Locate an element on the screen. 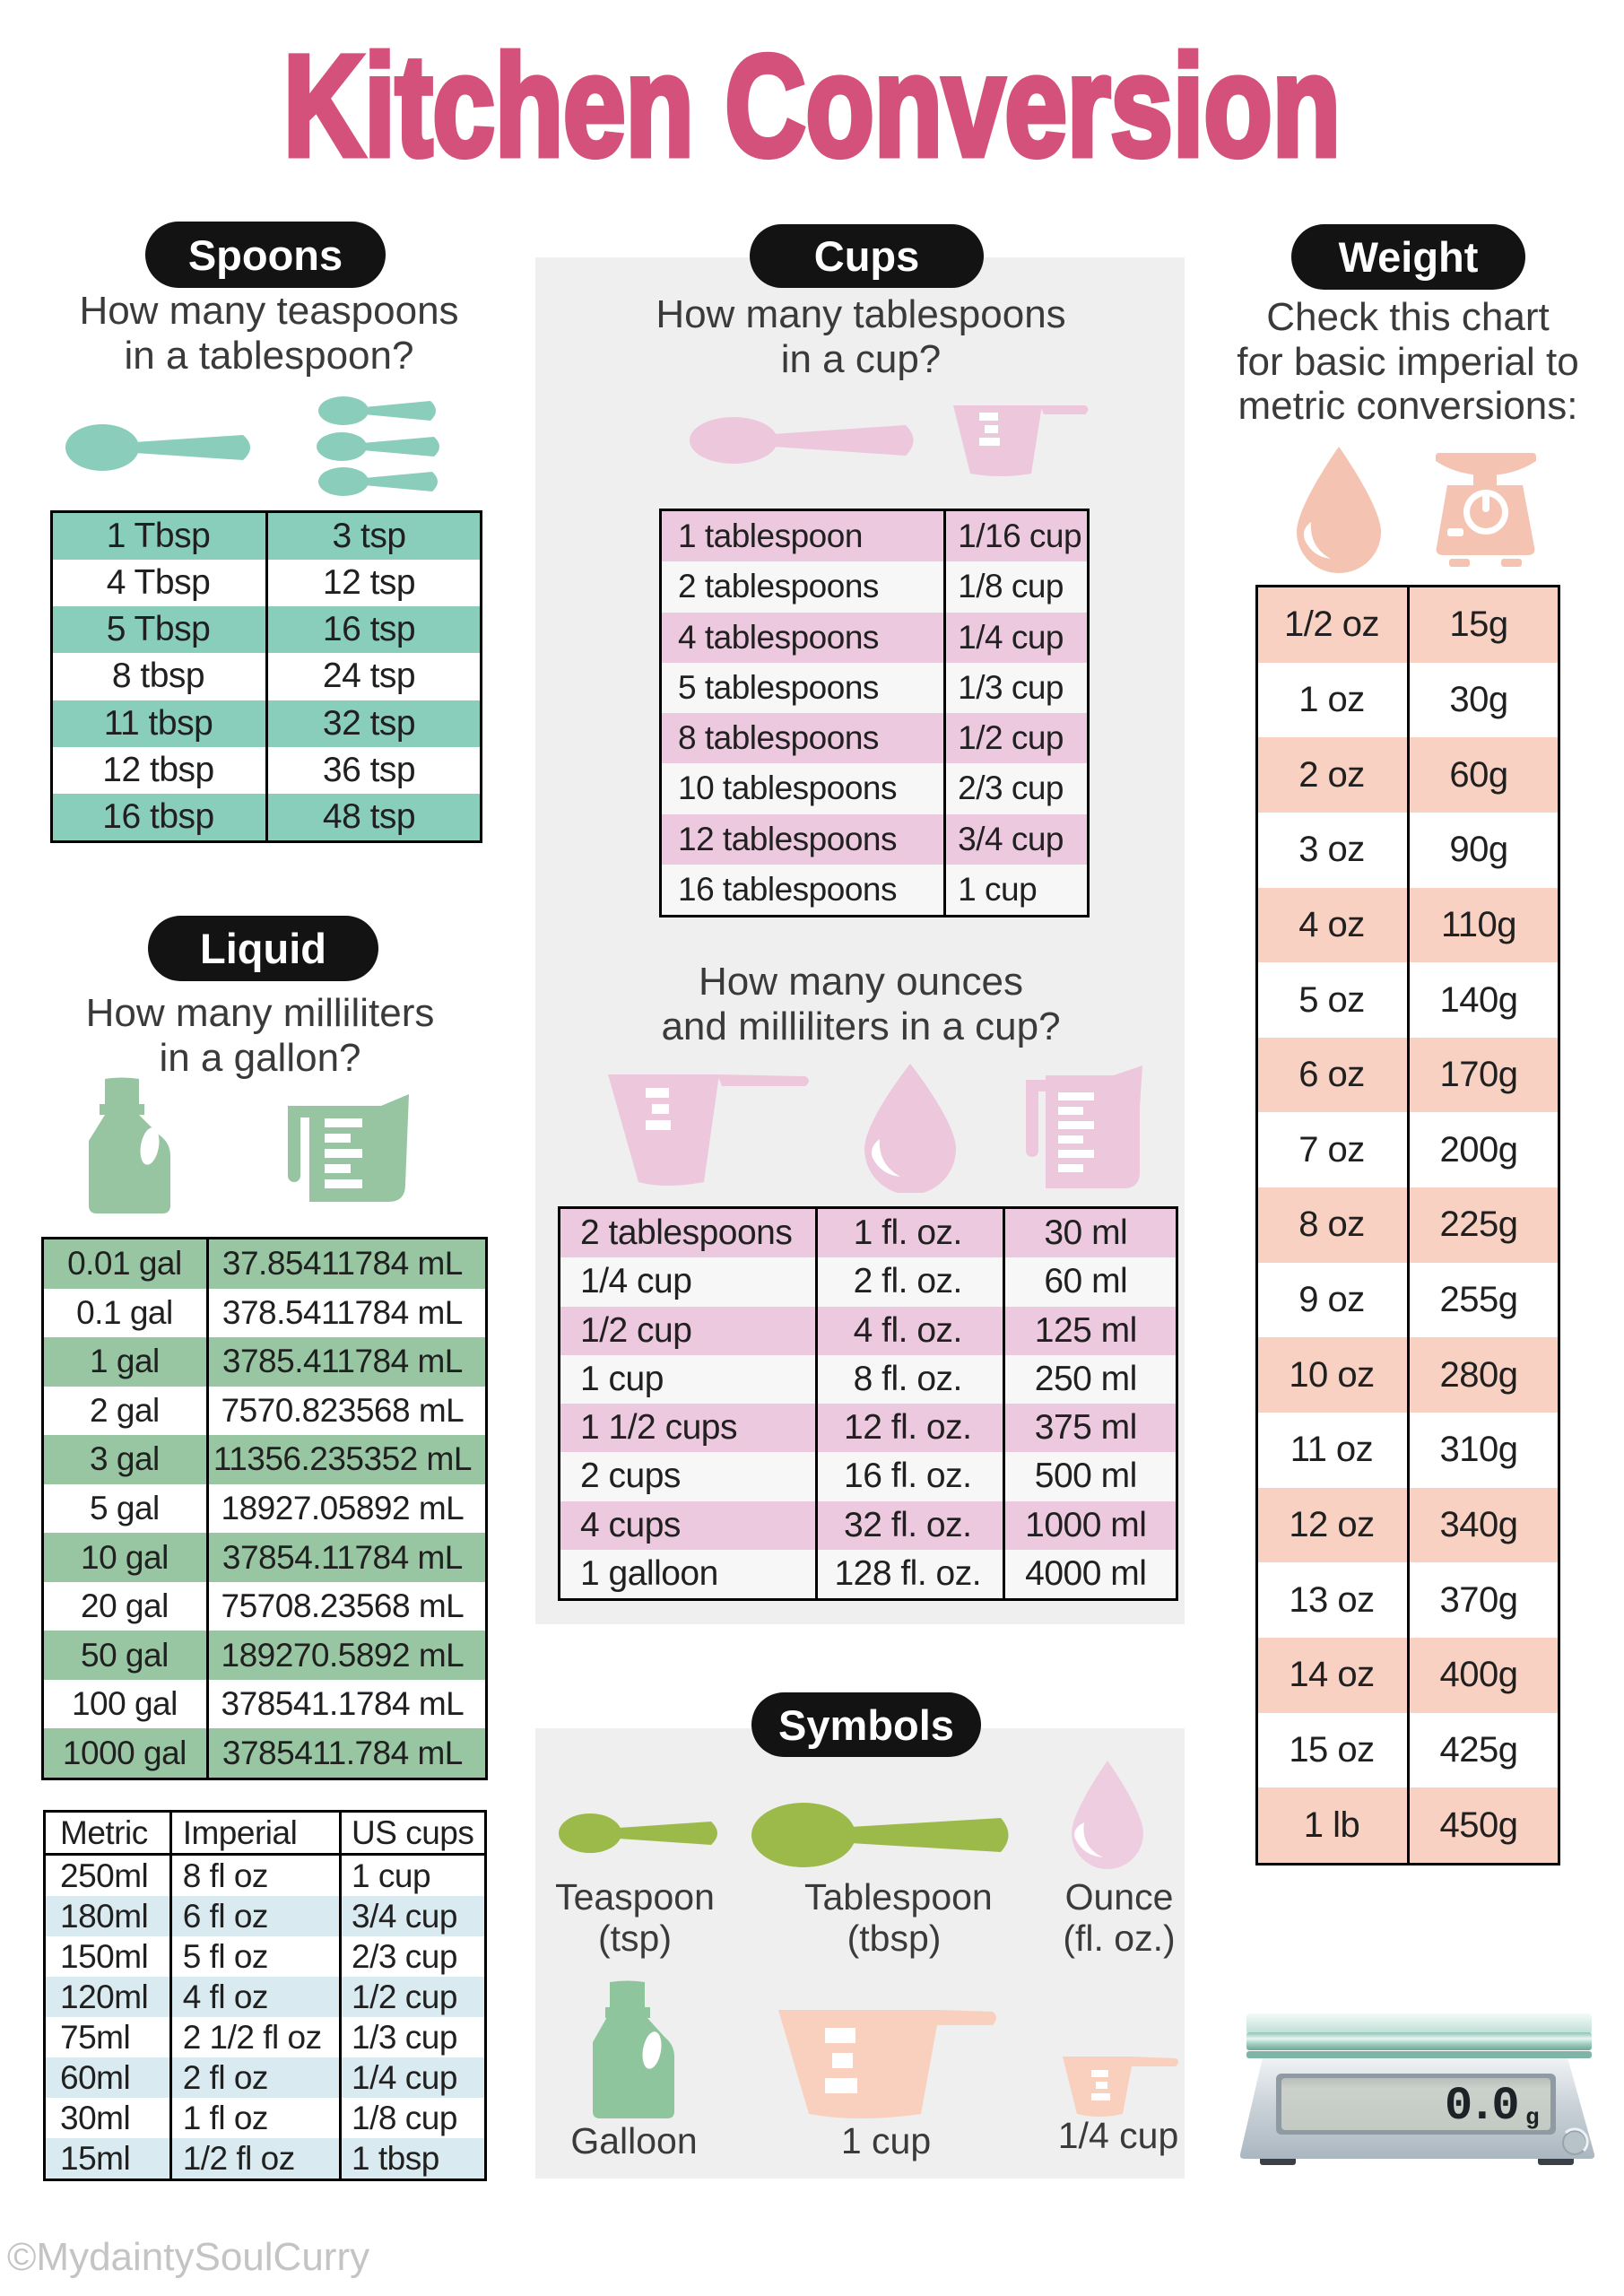  svg-text: 0.0 is located at coordinates (1481, 2106).